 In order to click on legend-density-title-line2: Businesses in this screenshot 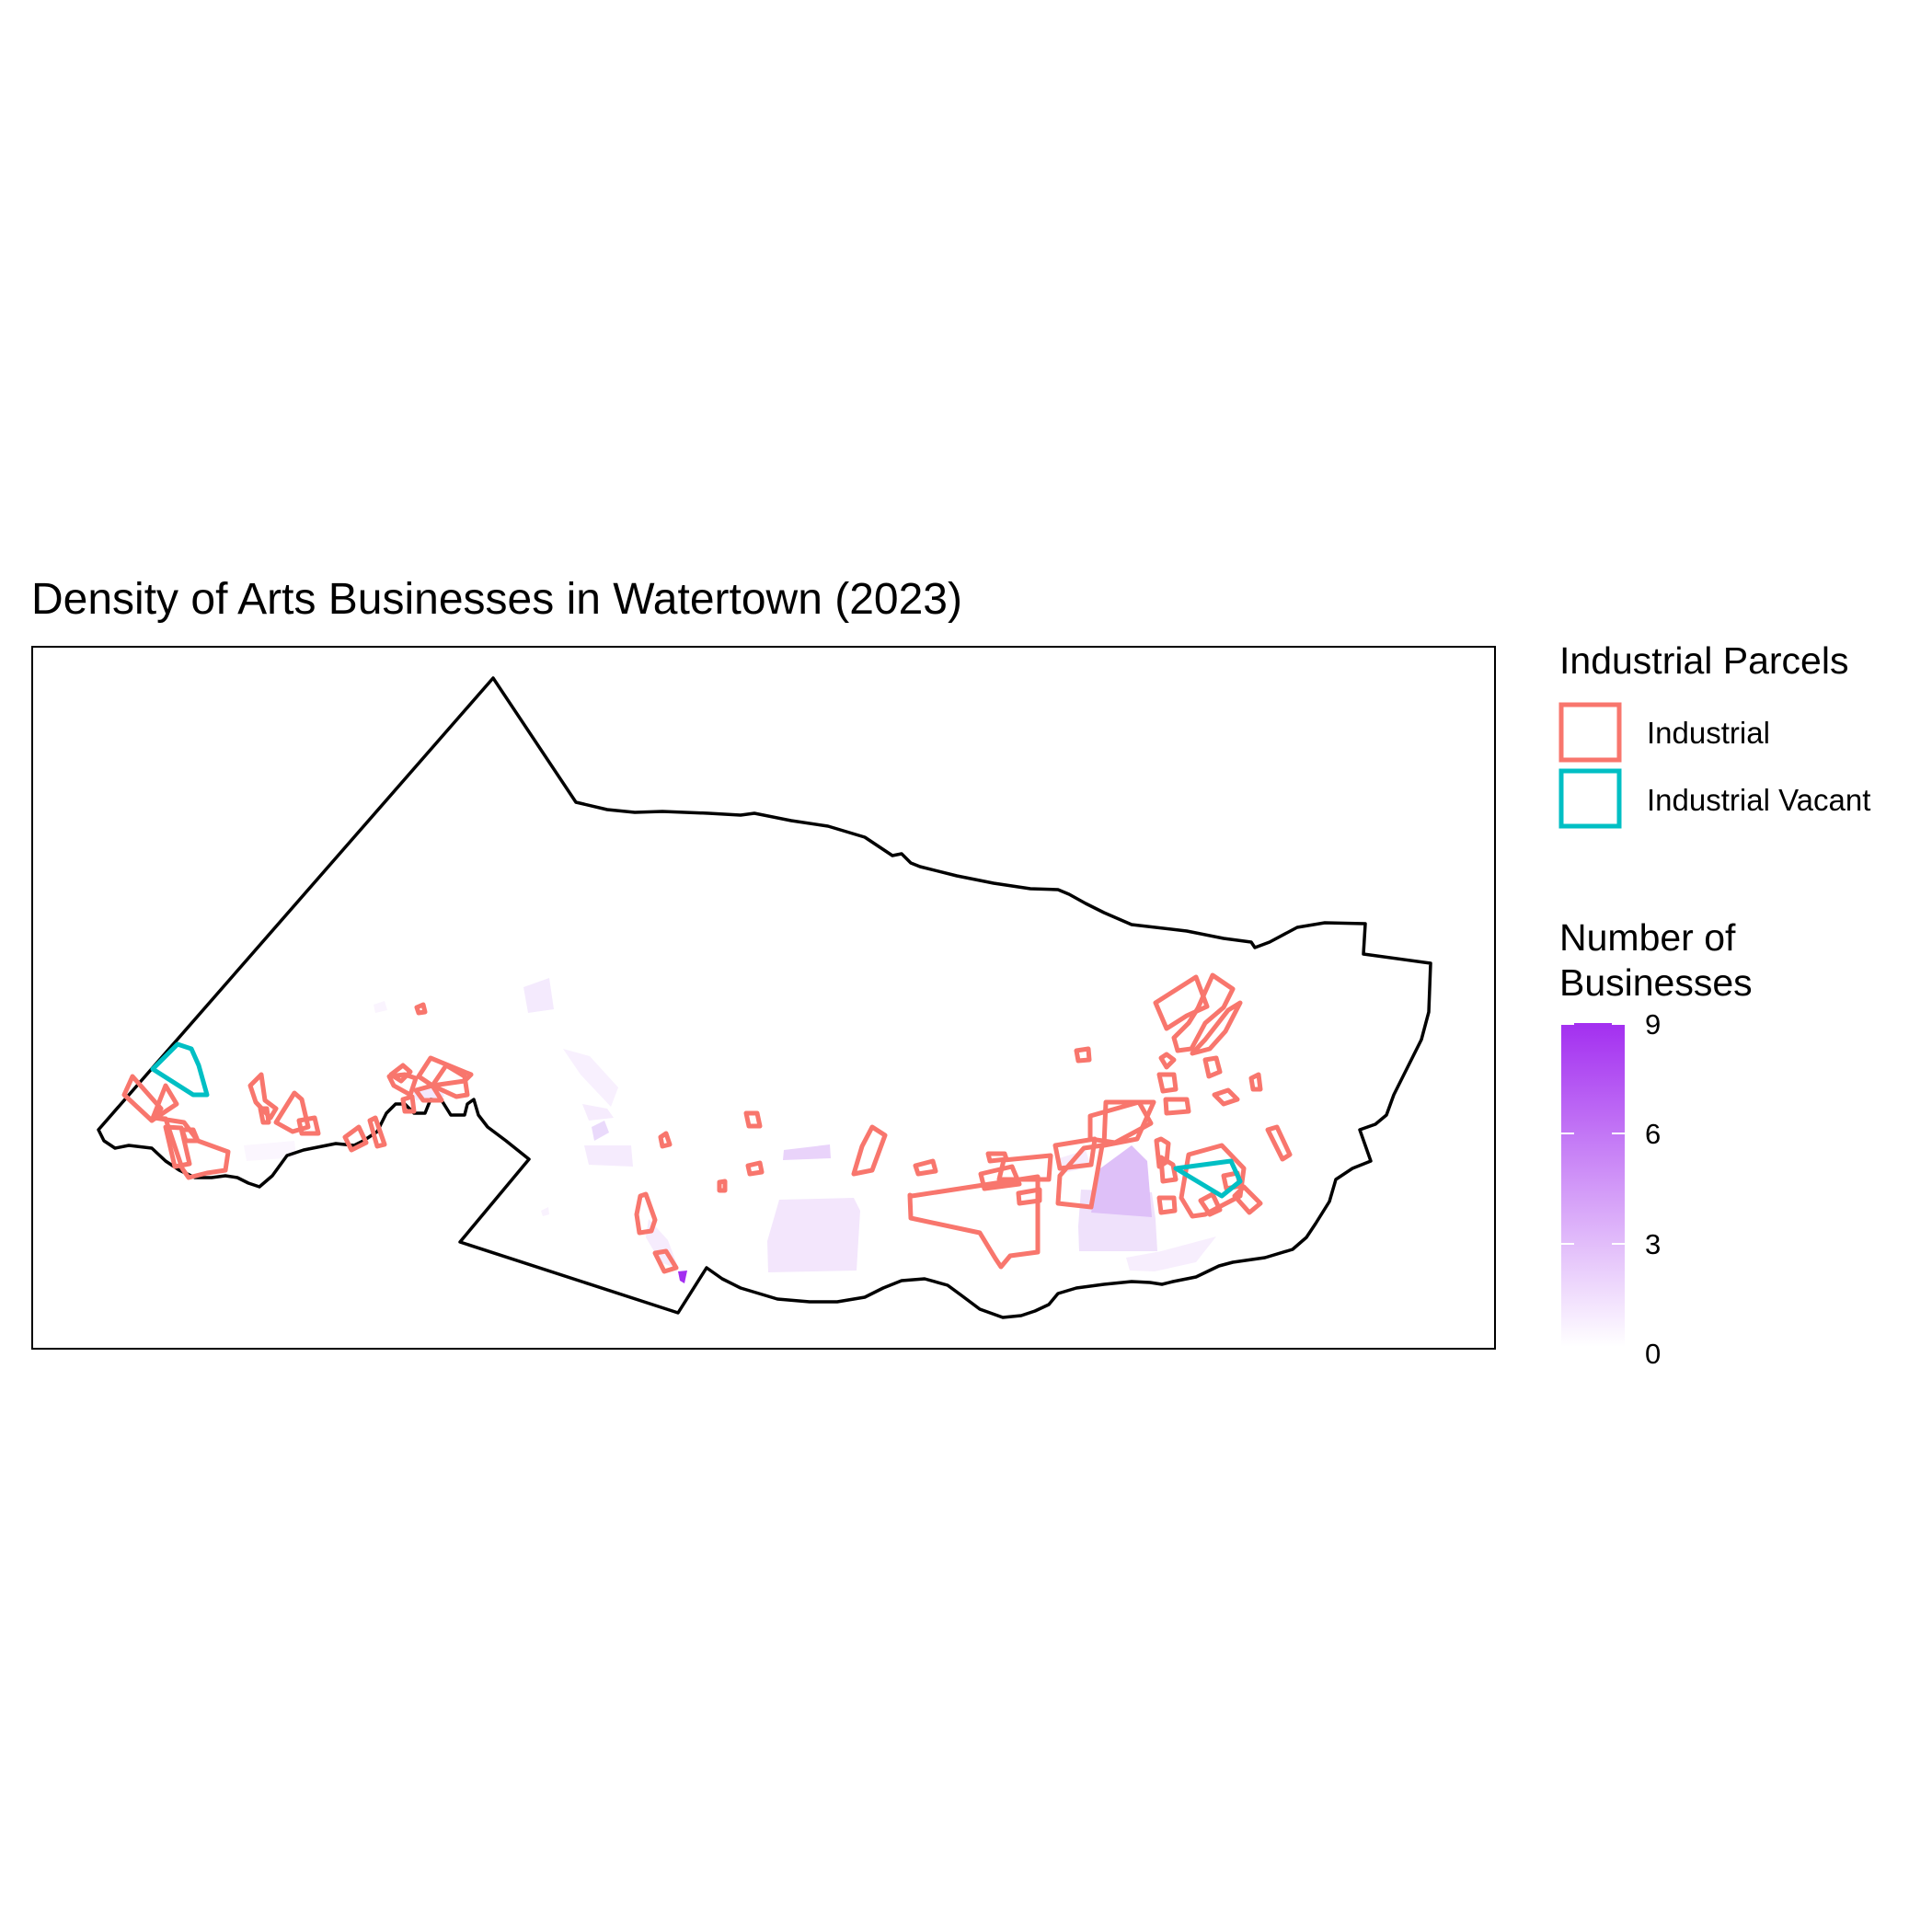, I will do `click(1656, 982)`.